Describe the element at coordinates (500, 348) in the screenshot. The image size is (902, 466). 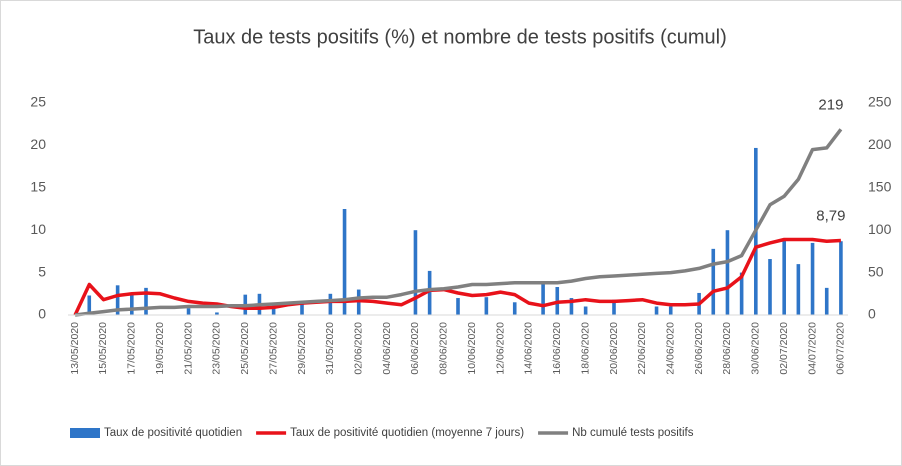
I see `x-tick-label: 12/06/2020` at that location.